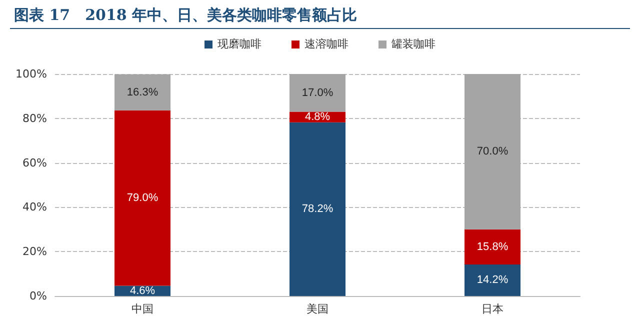 The image size is (640, 332). Describe the element at coordinates (414, 44) in the screenshot. I see `legend-label: 罐装咖啡` at that location.